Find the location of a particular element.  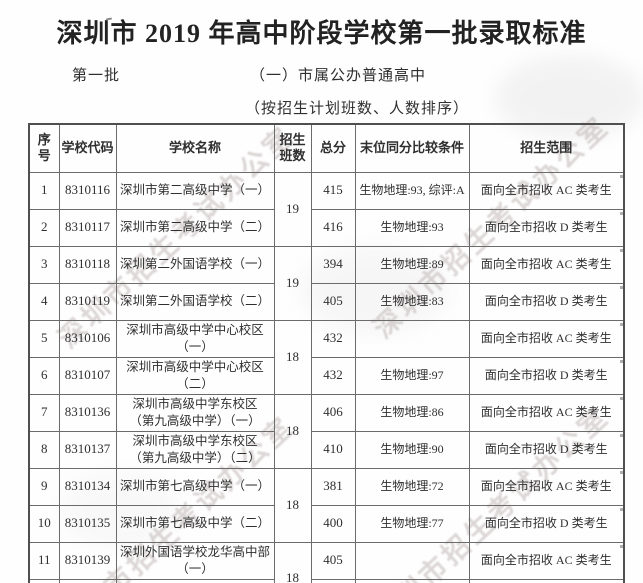

cell-code: 8310116 is located at coordinates (87, 190).